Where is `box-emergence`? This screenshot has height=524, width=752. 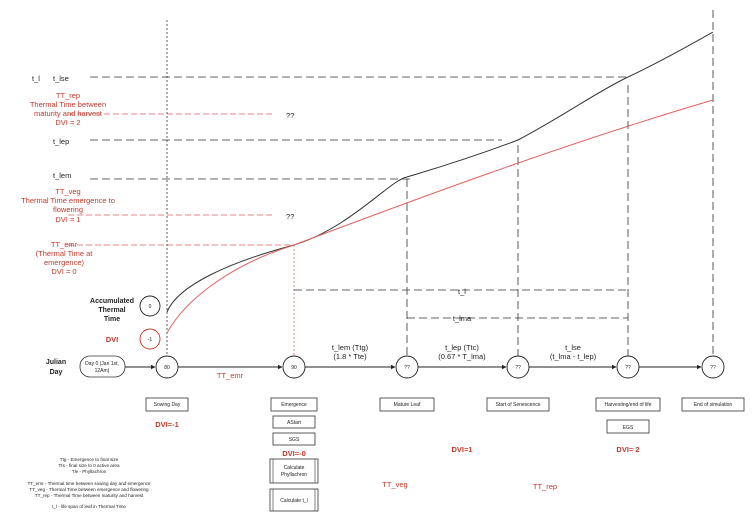 box-emergence is located at coordinates (294, 404).